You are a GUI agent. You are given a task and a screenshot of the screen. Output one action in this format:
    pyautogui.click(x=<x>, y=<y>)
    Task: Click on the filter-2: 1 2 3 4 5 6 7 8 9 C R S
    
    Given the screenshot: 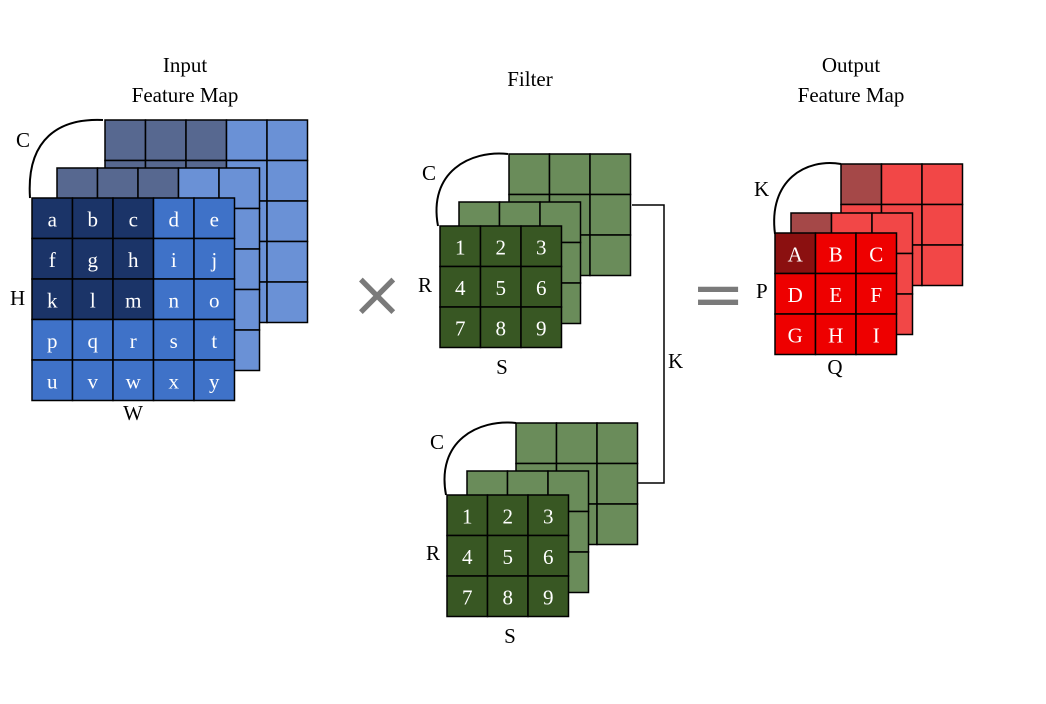 What is the action you would take?
    pyautogui.click(x=532, y=534)
    